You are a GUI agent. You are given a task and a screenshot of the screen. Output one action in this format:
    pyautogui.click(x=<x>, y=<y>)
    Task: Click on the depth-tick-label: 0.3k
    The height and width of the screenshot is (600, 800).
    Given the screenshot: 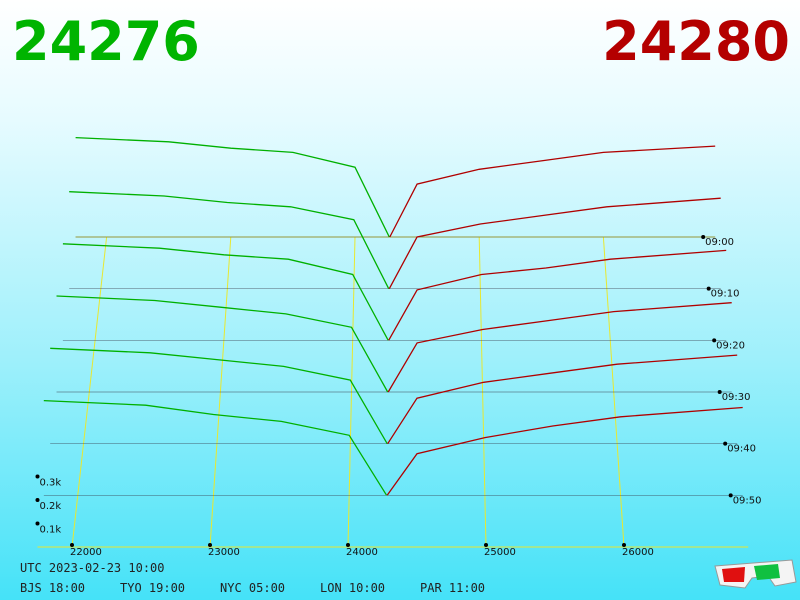 What is the action you would take?
    pyautogui.click(x=51, y=483)
    